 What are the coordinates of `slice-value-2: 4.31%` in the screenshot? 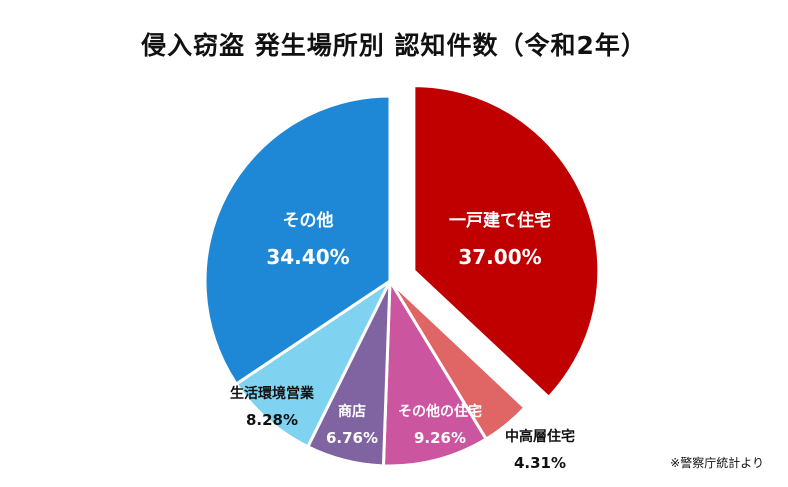 It's located at (540, 463).